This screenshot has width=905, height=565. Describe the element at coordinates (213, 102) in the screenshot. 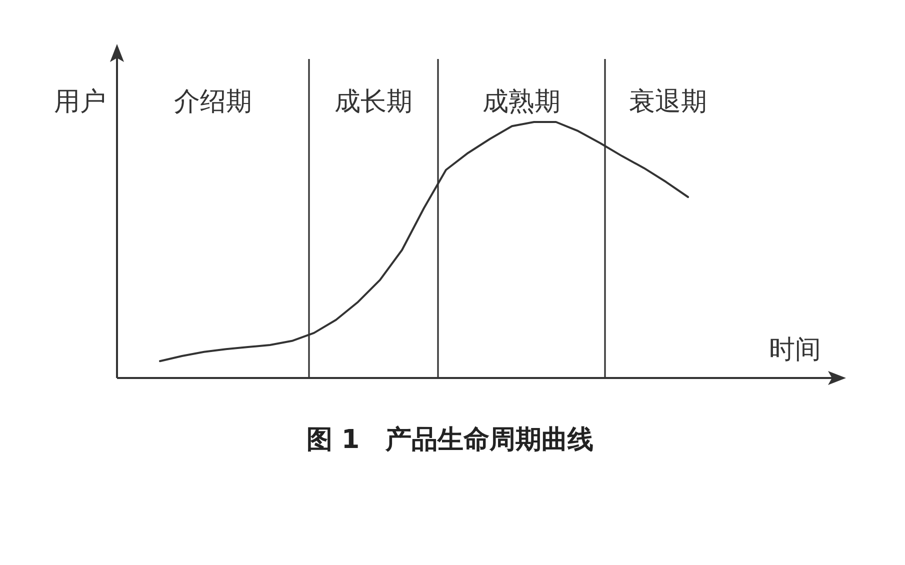

I see `text: 介绍期` at that location.